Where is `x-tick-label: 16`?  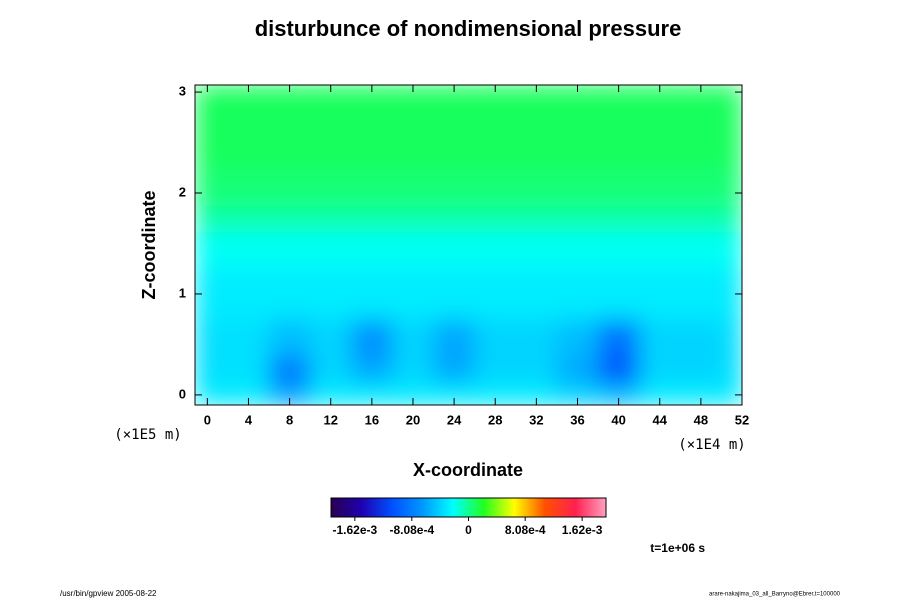 x-tick-label: 16 is located at coordinates (372, 419).